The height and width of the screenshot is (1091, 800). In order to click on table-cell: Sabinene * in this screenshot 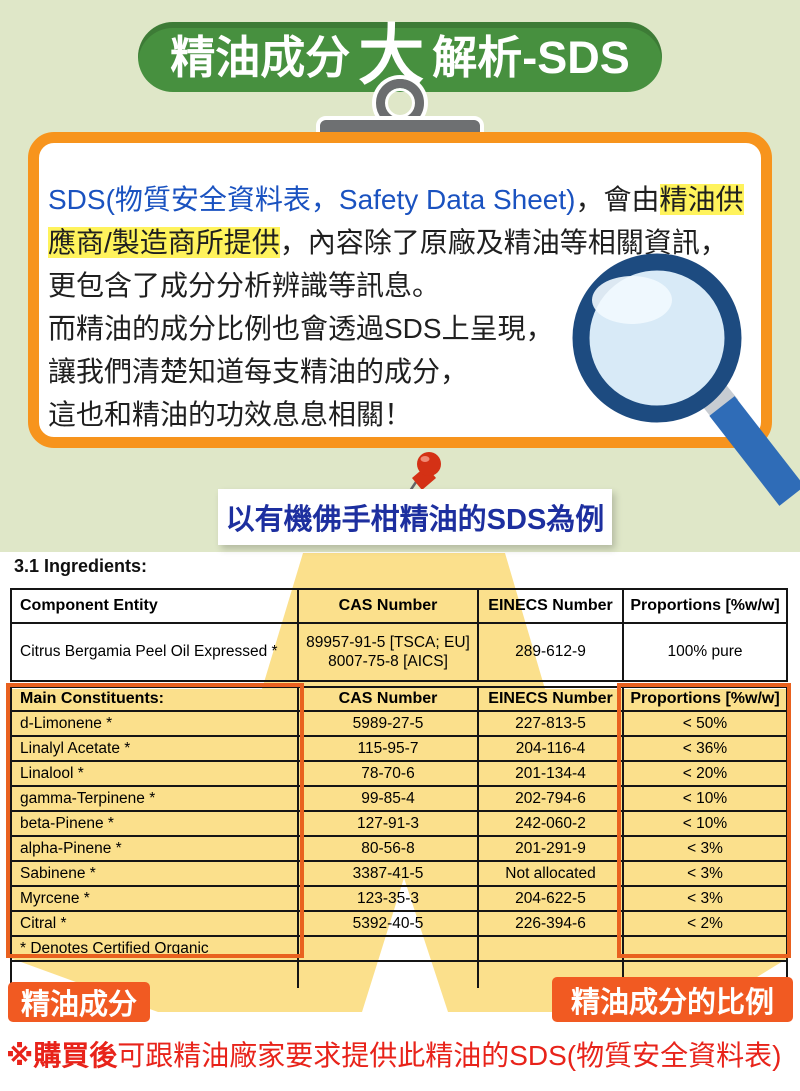, I will do `click(154, 873)`.